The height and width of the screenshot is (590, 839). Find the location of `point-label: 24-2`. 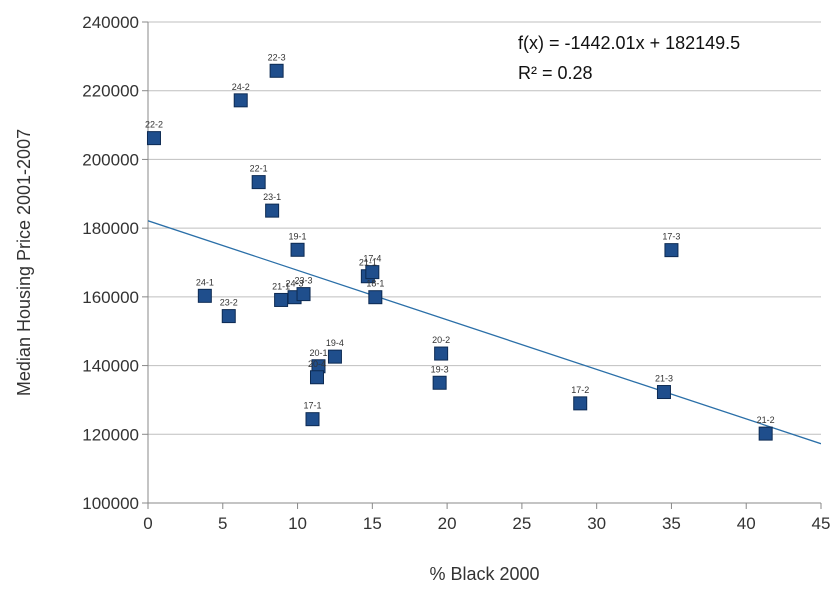

point-label: 24-2 is located at coordinates (241, 87).